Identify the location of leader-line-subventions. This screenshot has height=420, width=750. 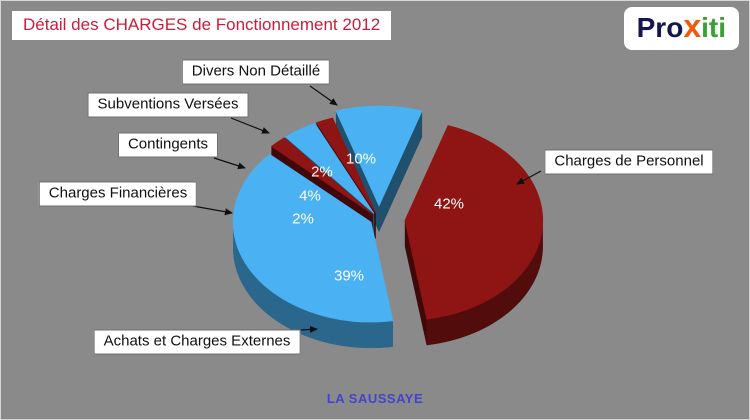
(250, 125).